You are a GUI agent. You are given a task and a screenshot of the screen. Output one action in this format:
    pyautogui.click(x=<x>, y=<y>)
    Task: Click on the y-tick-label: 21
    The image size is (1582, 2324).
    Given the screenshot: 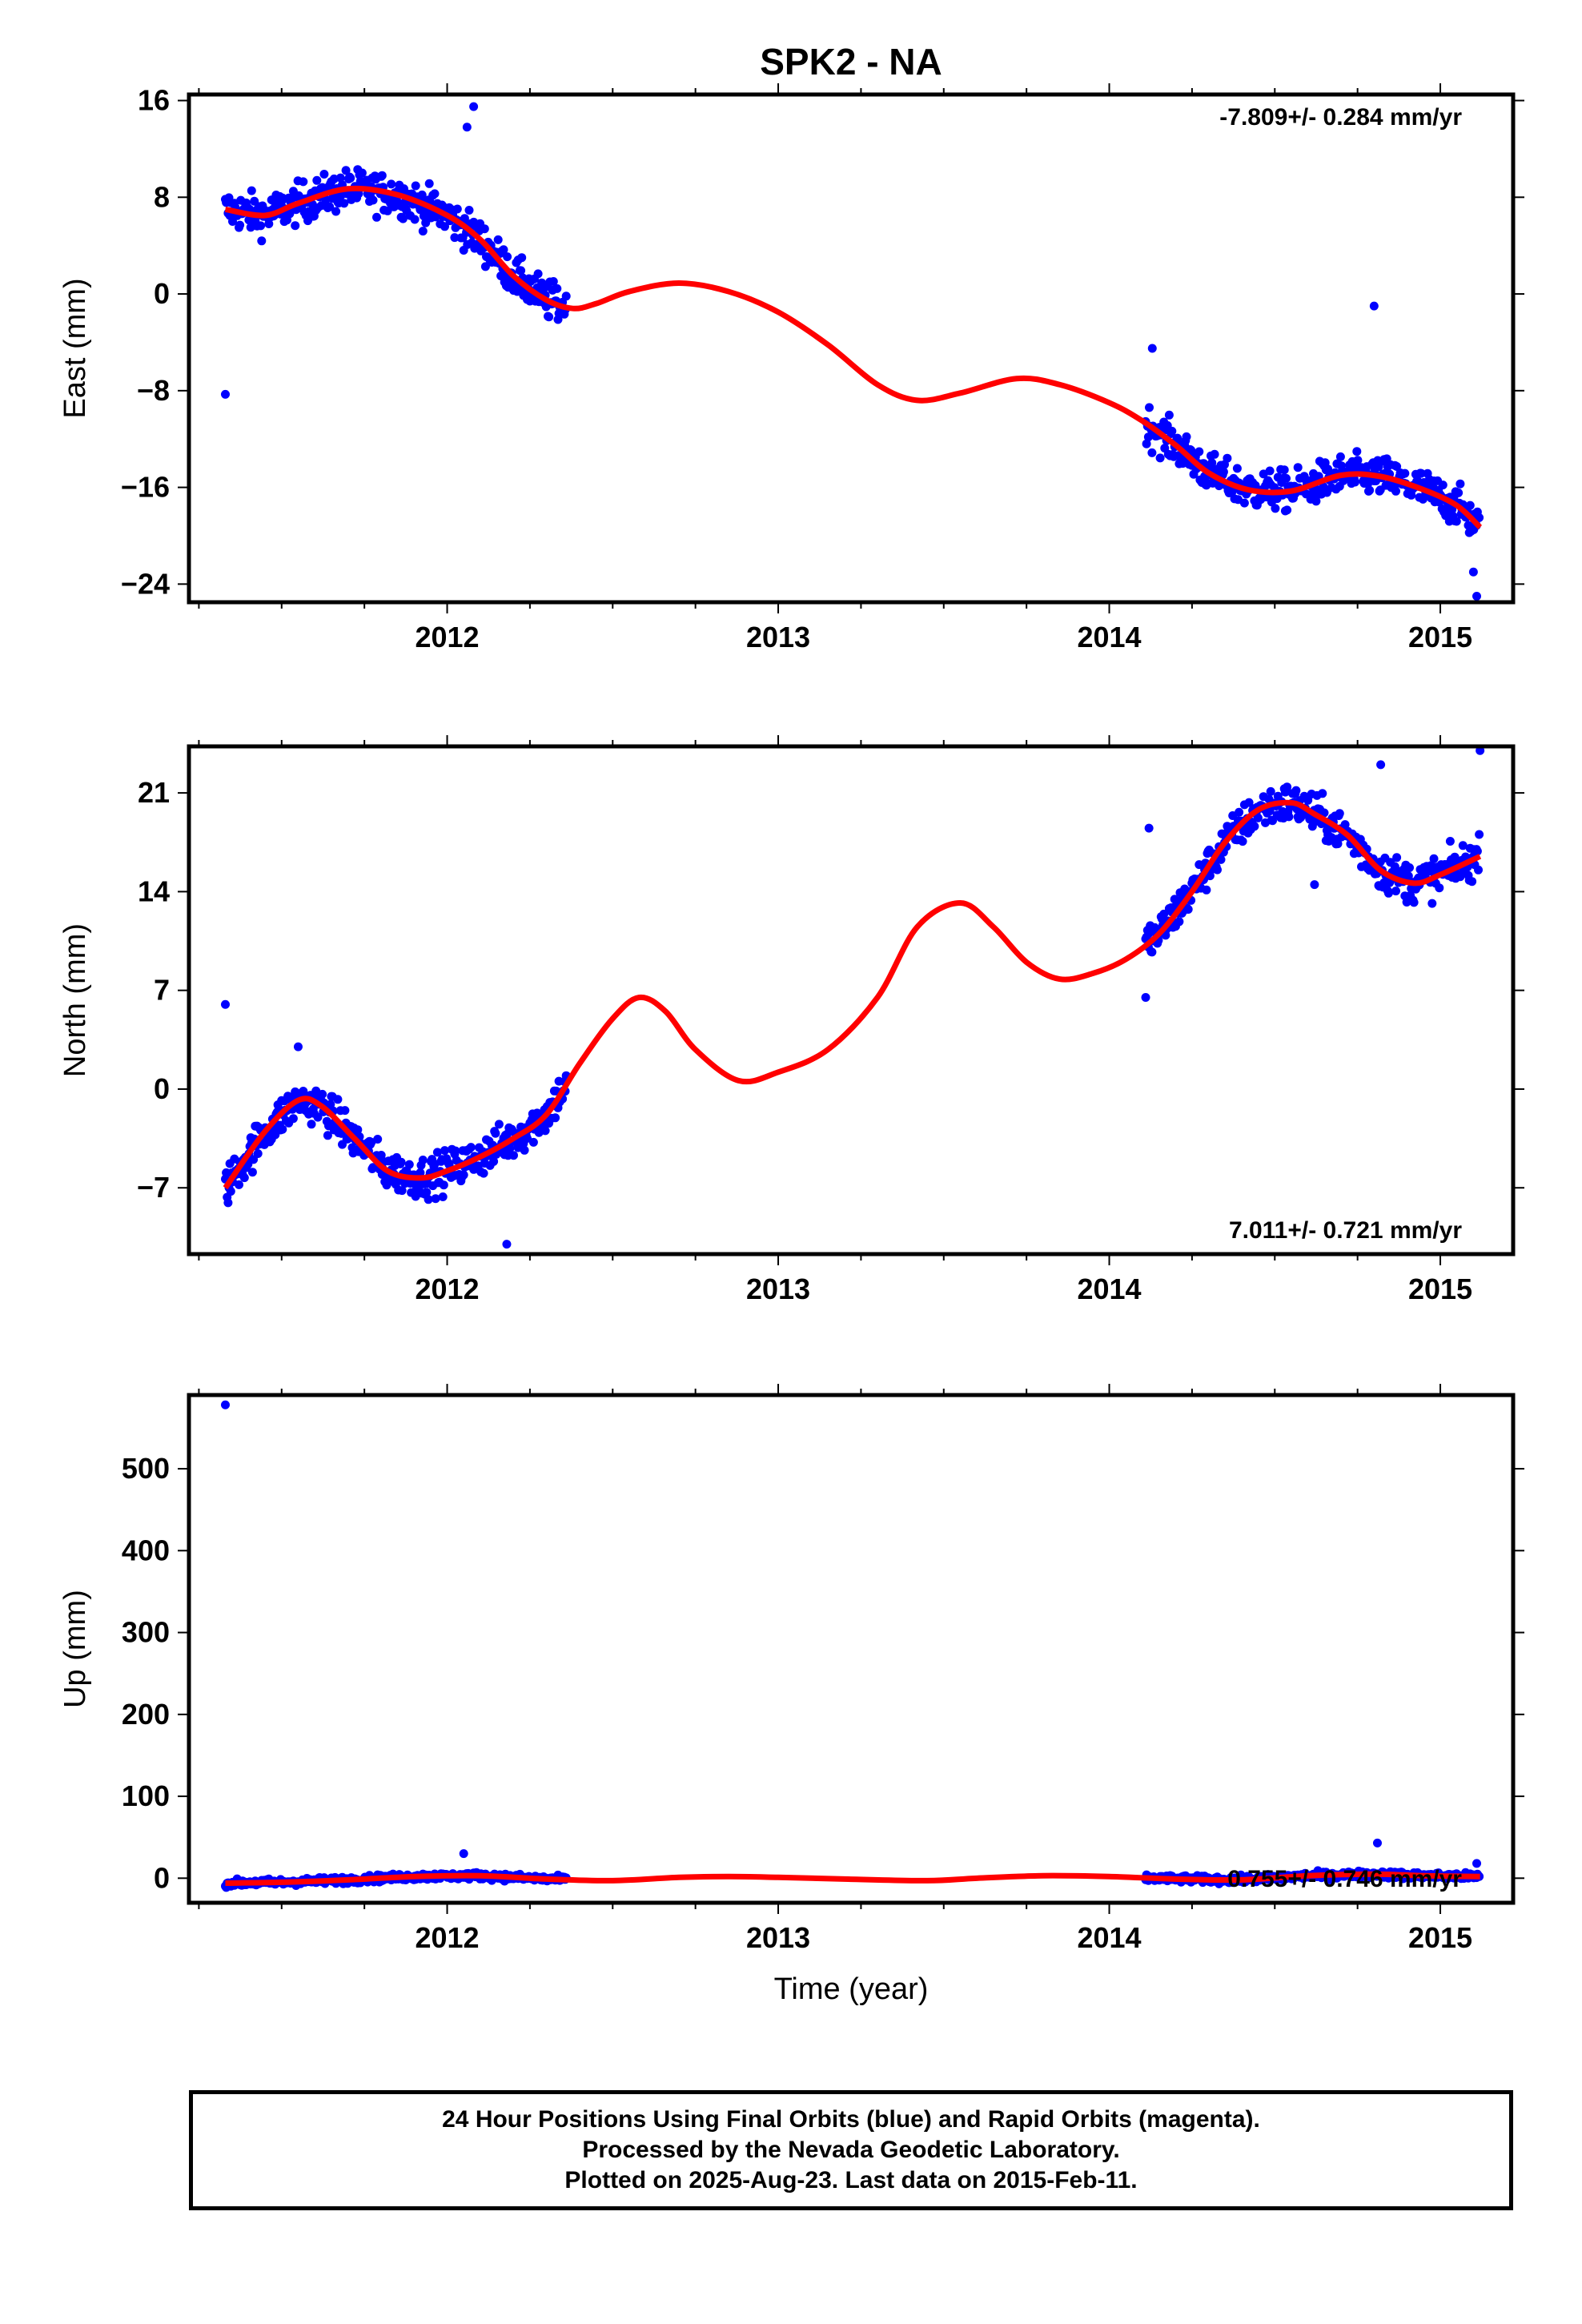 What is the action you would take?
    pyautogui.click(x=154, y=792)
    